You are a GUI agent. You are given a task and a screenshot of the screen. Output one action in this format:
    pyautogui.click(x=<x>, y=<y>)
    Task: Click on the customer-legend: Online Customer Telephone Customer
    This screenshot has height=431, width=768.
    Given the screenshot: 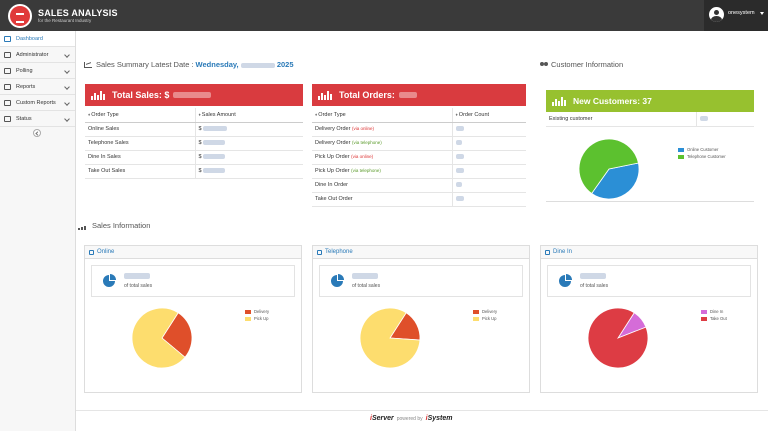 What is the action you would take?
    pyautogui.click(x=702, y=153)
    